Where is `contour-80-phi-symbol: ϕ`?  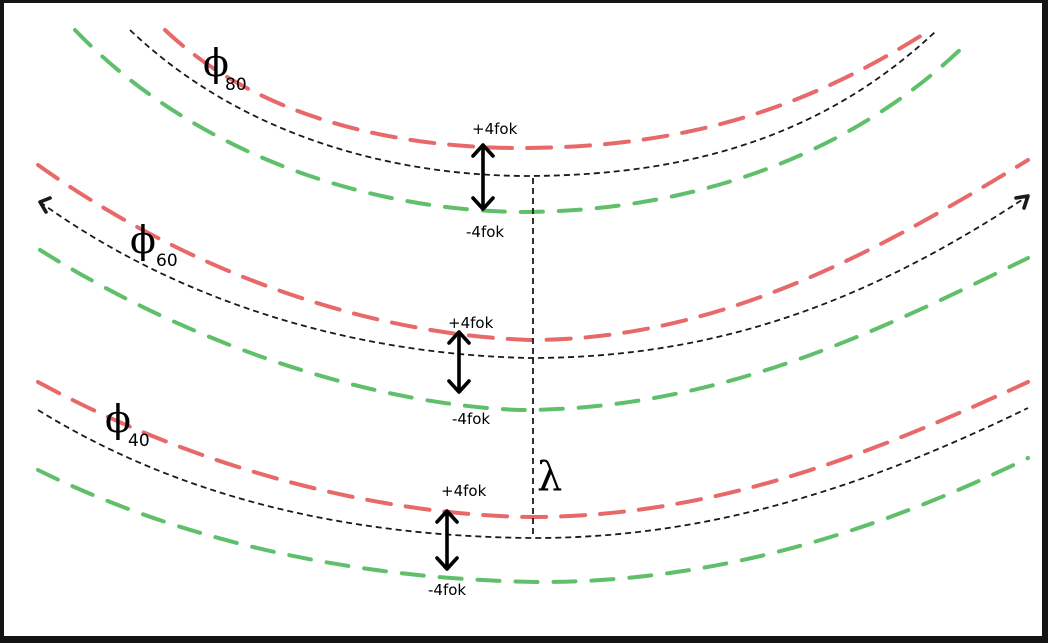 contour-80-phi-symbol: ϕ is located at coordinates (216, 63).